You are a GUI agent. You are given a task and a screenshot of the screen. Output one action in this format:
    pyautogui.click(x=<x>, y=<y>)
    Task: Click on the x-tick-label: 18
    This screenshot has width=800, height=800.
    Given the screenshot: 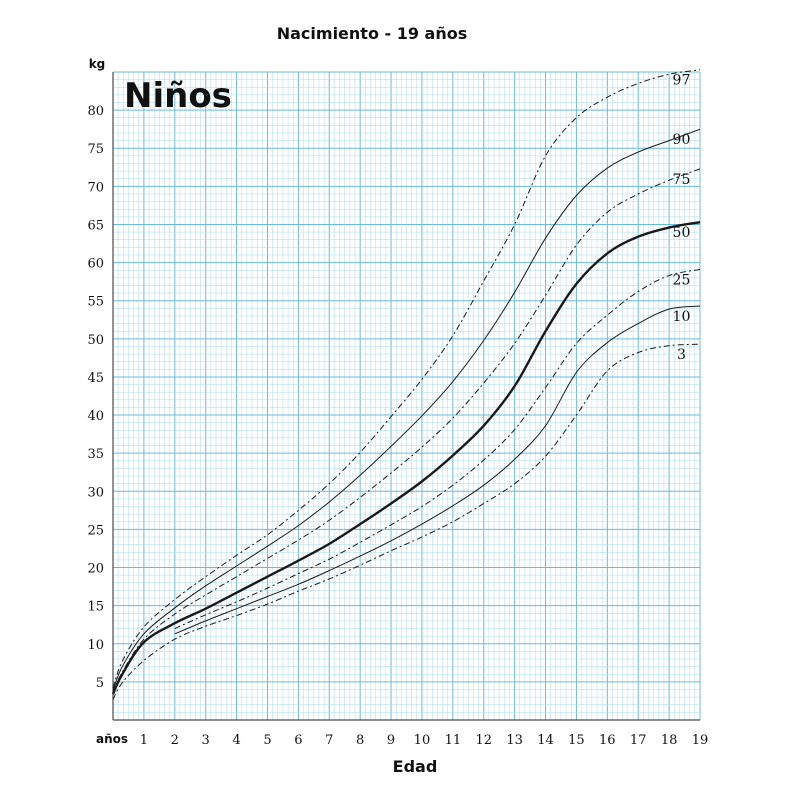 What is the action you would take?
    pyautogui.click(x=669, y=740)
    